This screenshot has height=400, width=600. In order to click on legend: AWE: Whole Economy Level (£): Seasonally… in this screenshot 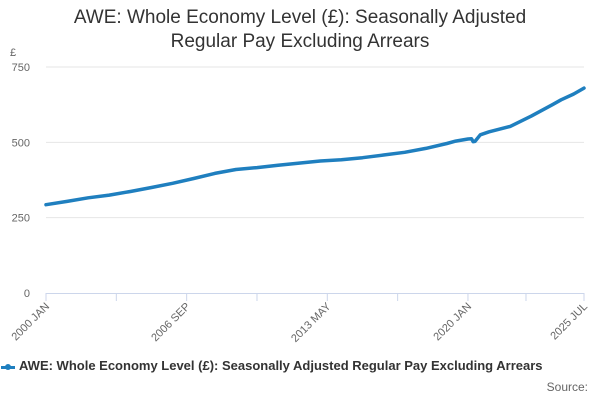, I will do `click(300, 367)`.